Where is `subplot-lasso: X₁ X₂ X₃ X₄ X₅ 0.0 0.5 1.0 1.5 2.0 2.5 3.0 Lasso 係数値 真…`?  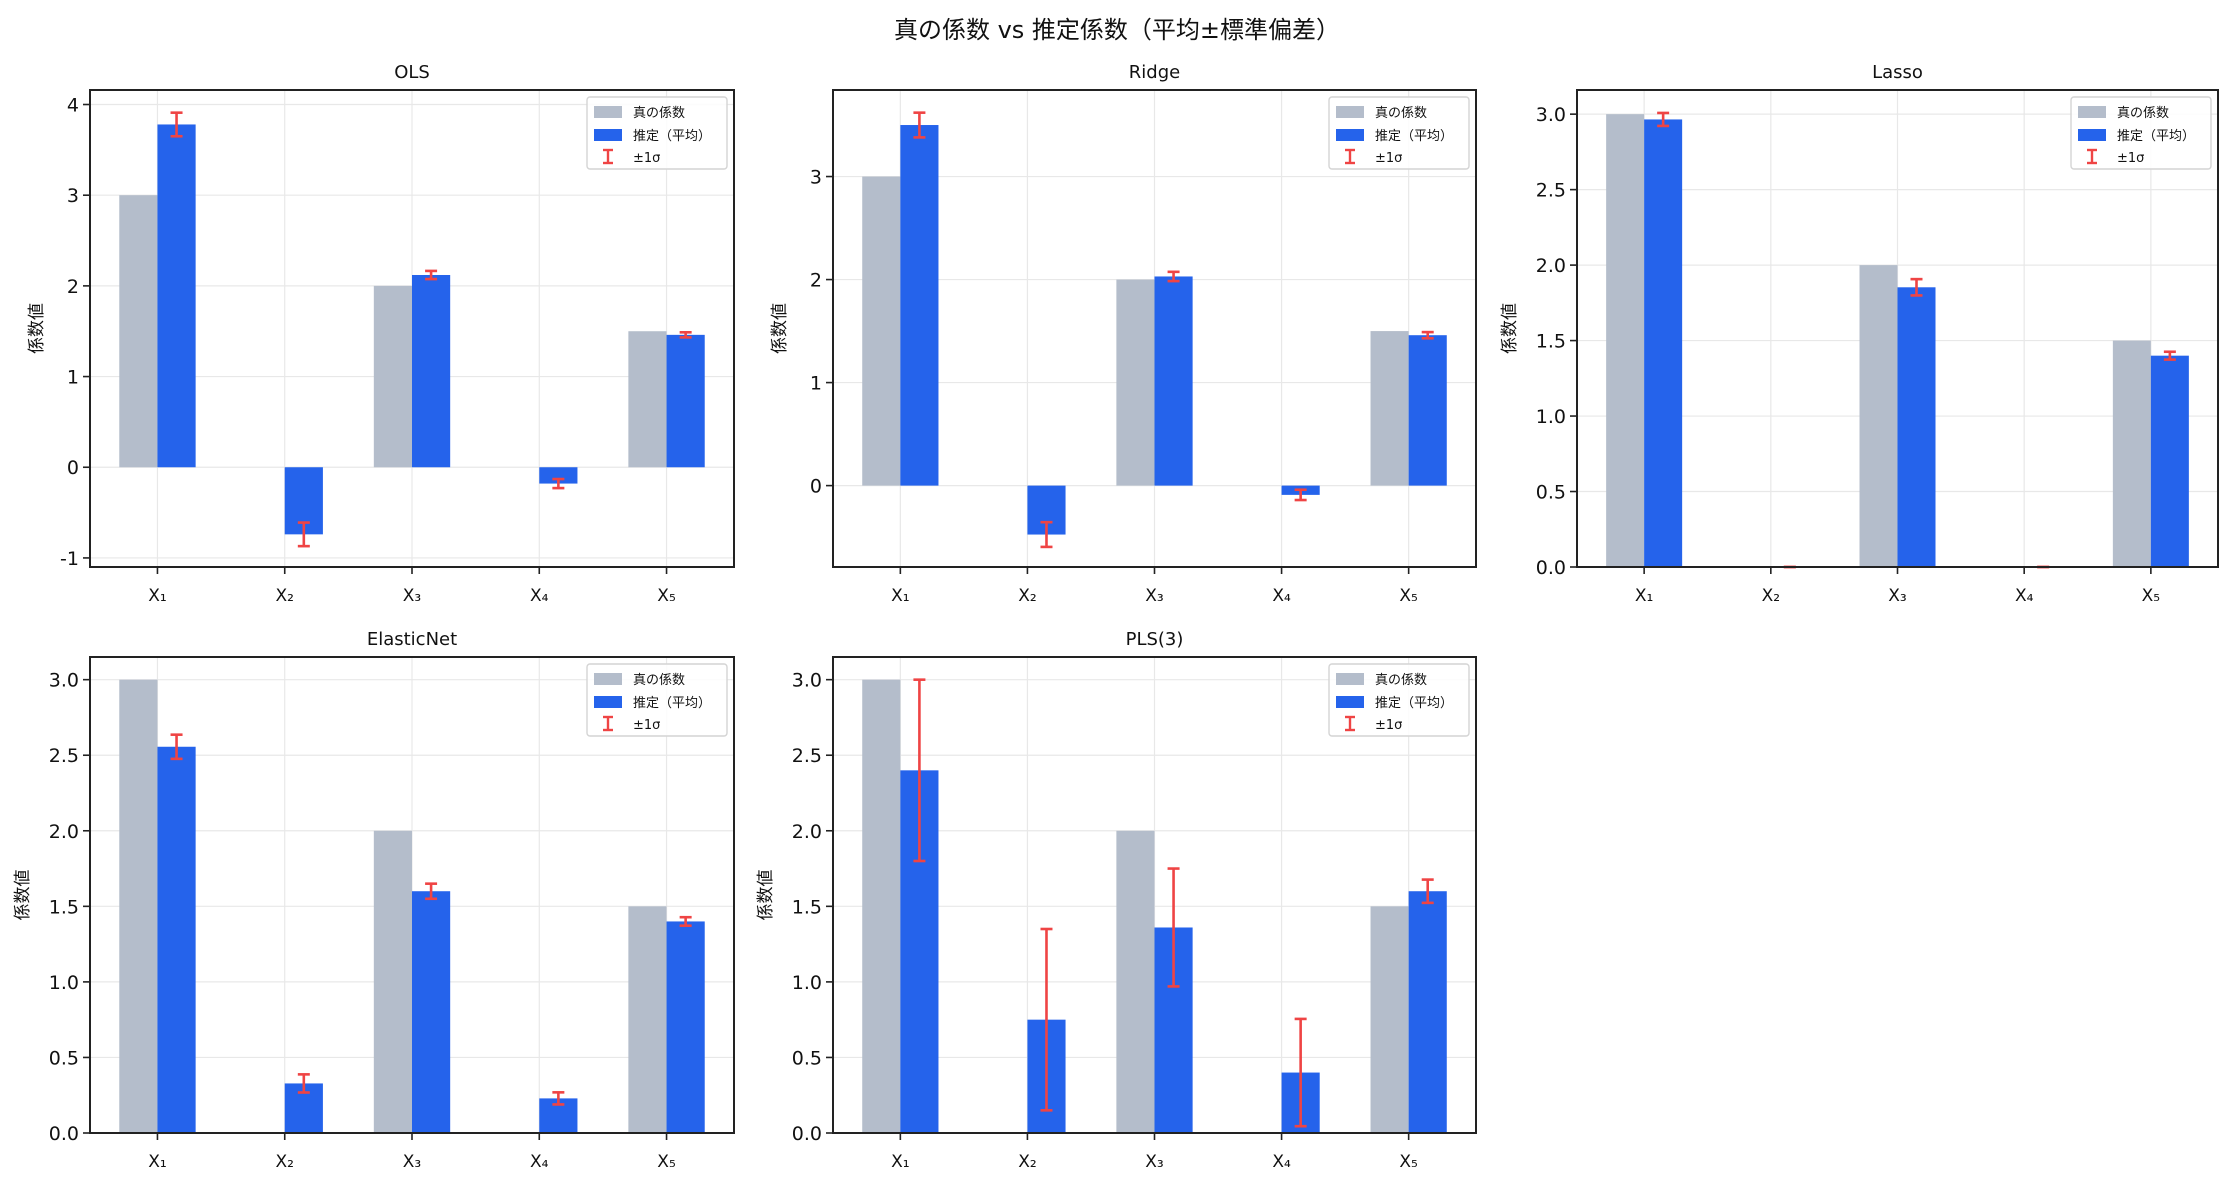 subplot-lasso: X₁ X₂ X₃ X₄ X₅ 0.0 0.5 1.0 1.5 2.0 2.5 3.0 Lasso 係数値 真… is located at coordinates (1859, 334).